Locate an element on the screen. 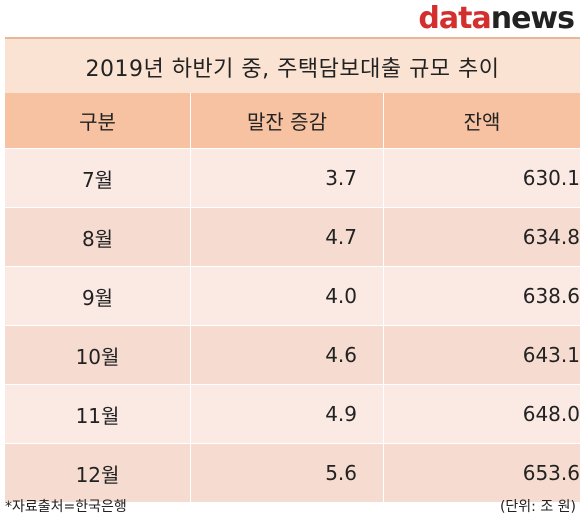  table-row: 7월 3.7 630.1 is located at coordinates (292, 178).